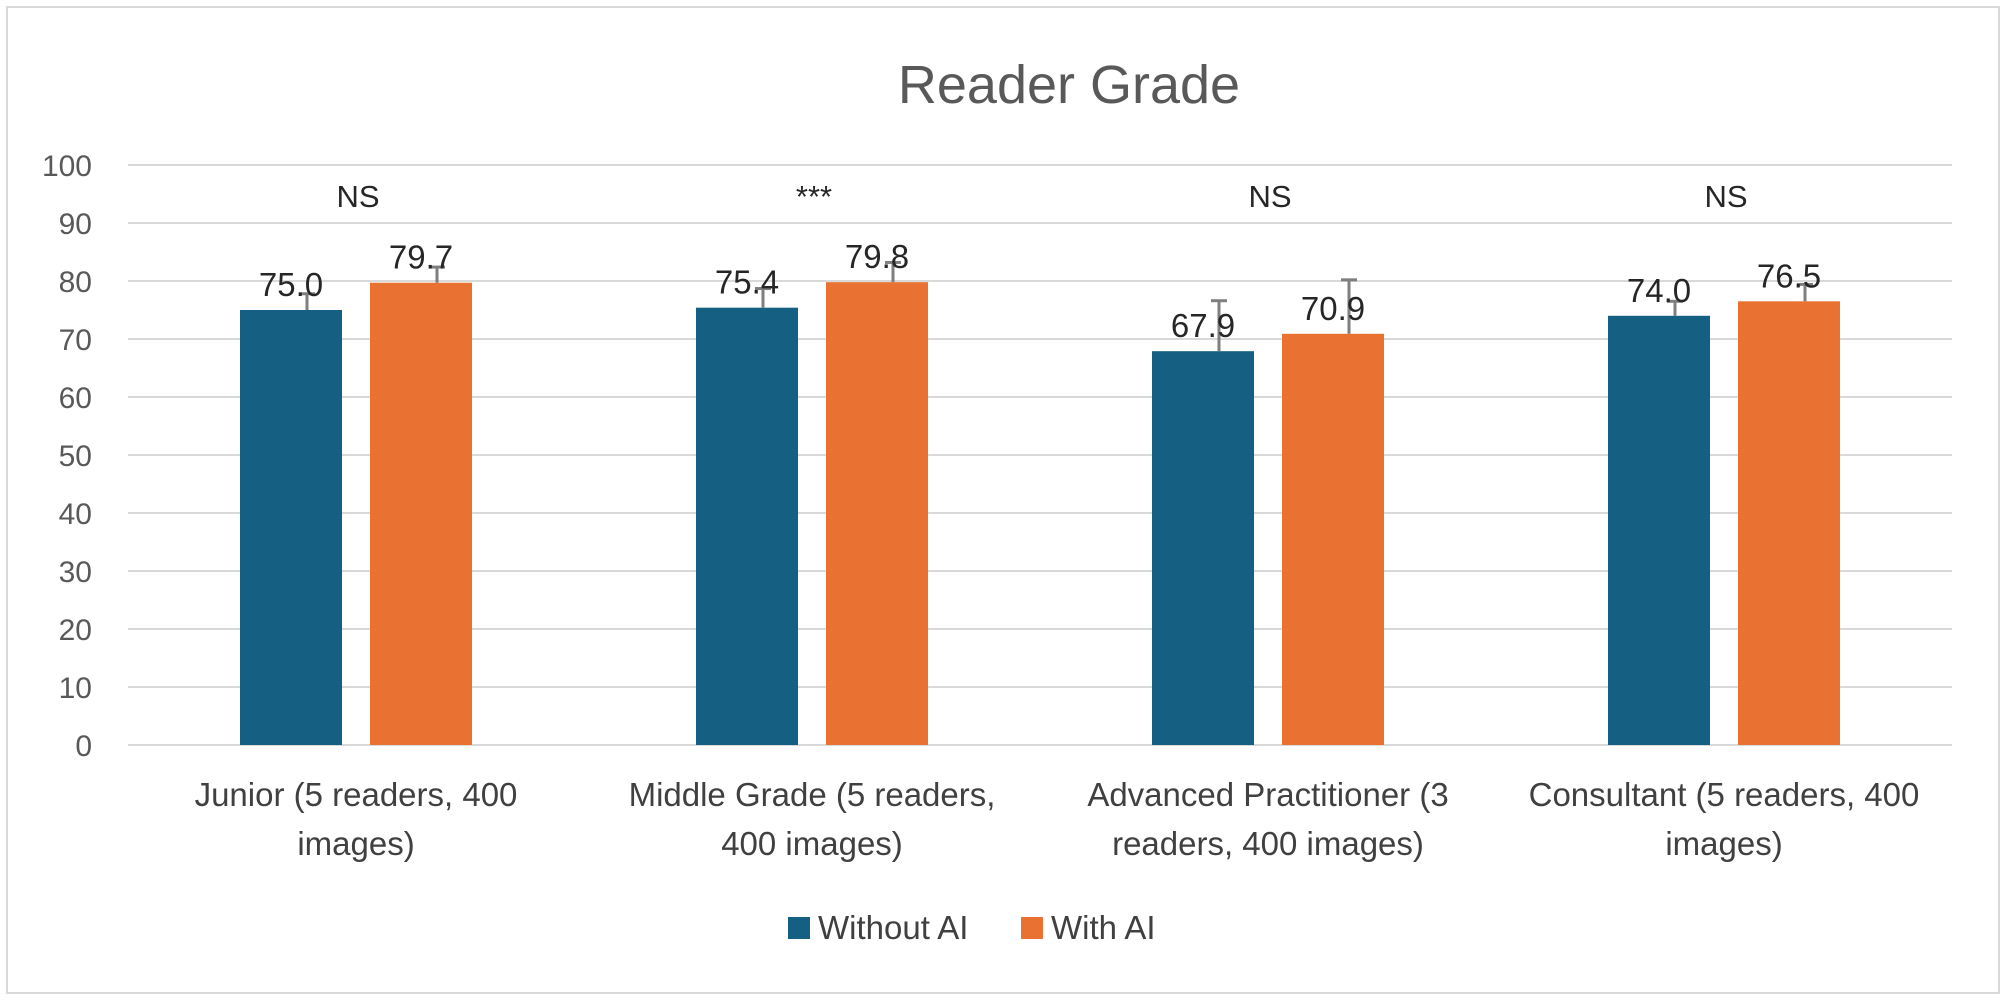  Describe the element at coordinates (75, 398) in the screenshot. I see `y-tick-label: 60` at that location.